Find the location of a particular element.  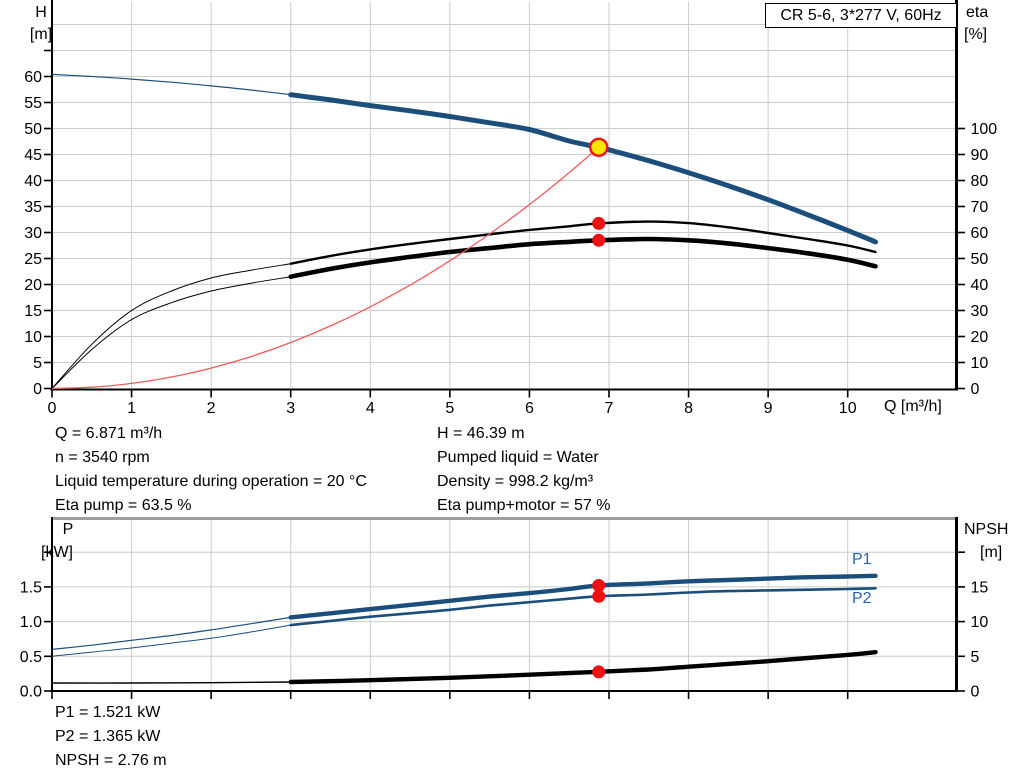

p-axis-title: P is located at coordinates (68, 529).